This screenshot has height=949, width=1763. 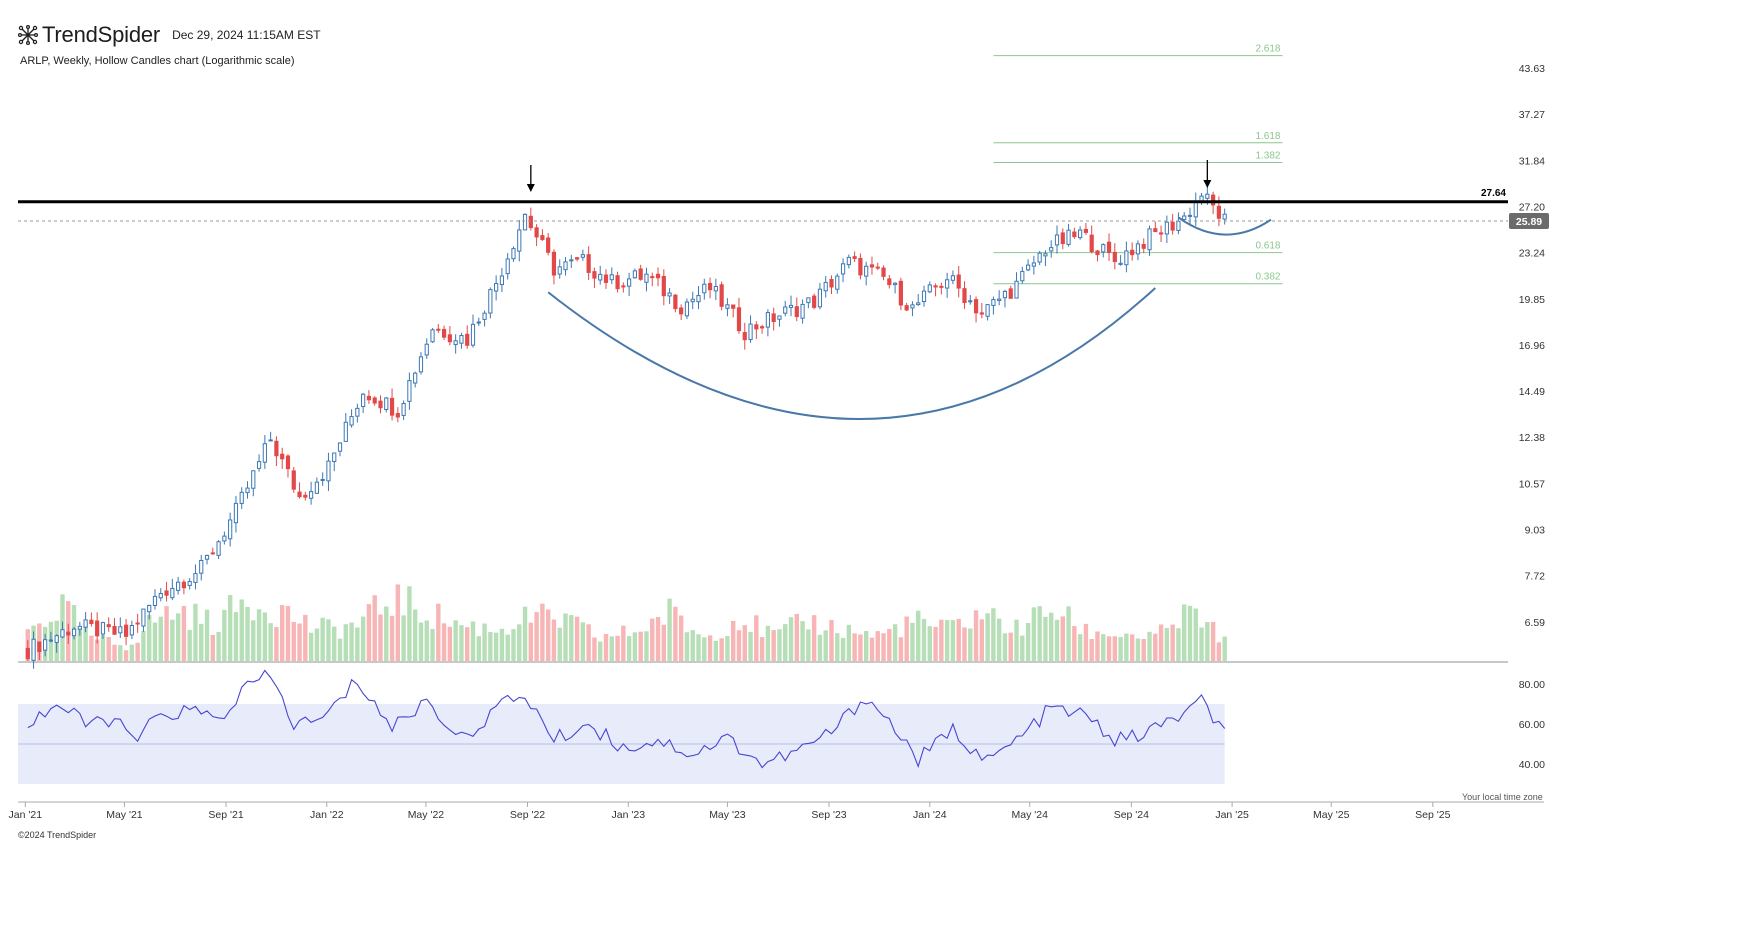 I want to click on price-axis-tick: 27.20, so click(x=1532, y=207).